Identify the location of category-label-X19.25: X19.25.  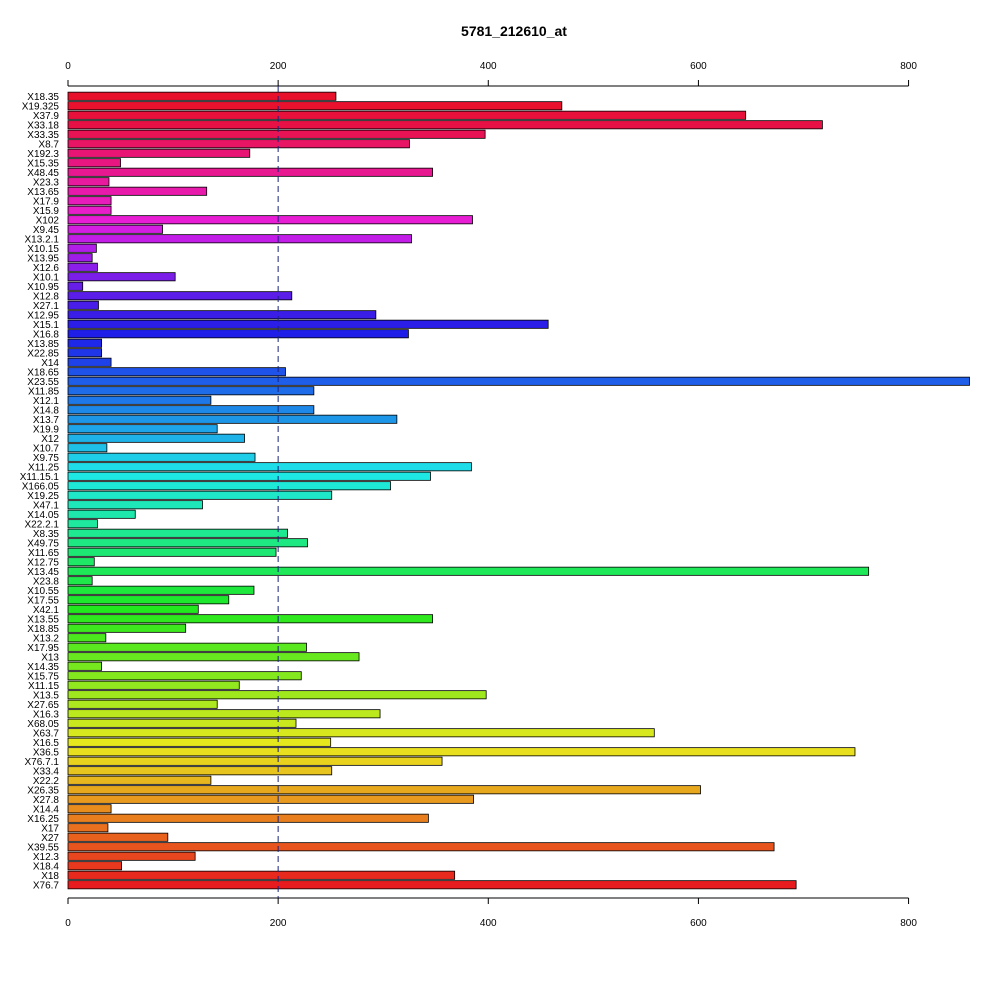
(43, 496).